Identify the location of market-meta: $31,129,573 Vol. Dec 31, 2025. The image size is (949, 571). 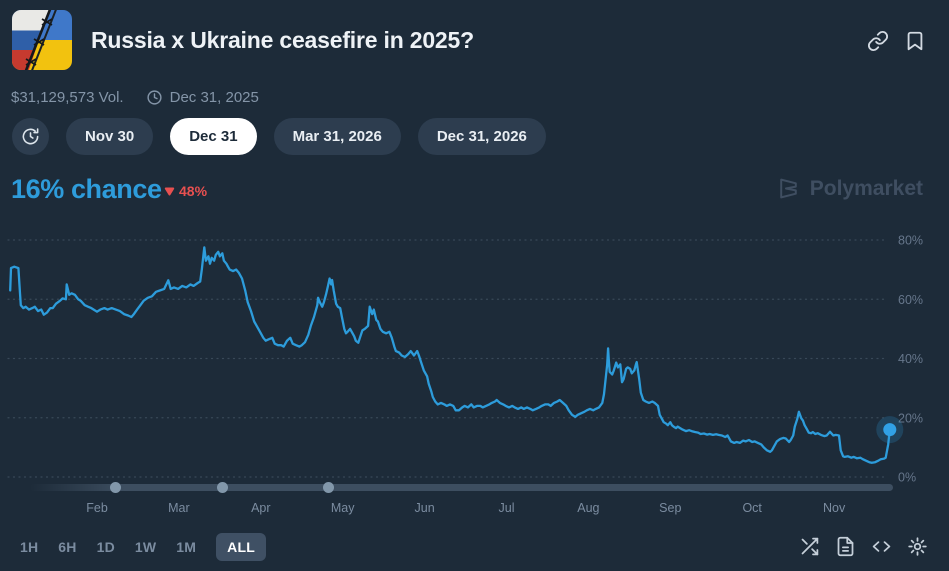
(135, 97).